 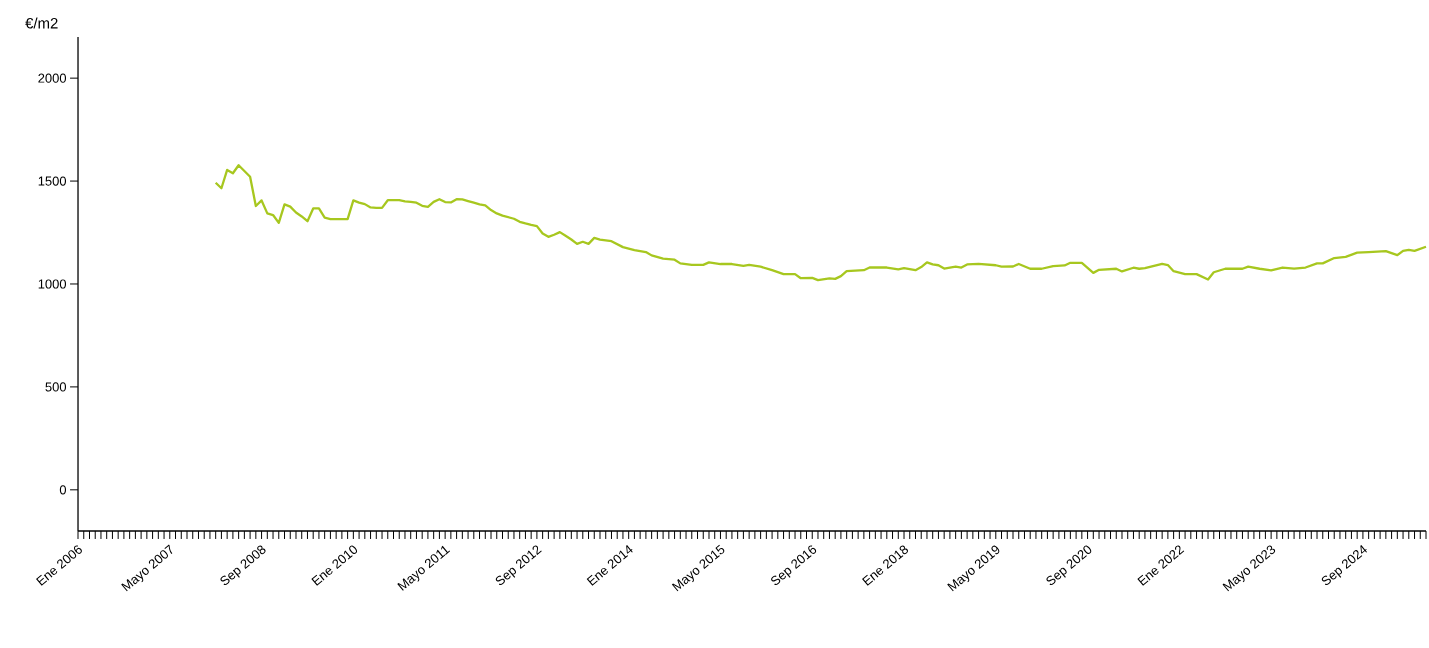 What do you see at coordinates (56, 387) in the screenshot?
I see `y-tick-label: 500` at bounding box center [56, 387].